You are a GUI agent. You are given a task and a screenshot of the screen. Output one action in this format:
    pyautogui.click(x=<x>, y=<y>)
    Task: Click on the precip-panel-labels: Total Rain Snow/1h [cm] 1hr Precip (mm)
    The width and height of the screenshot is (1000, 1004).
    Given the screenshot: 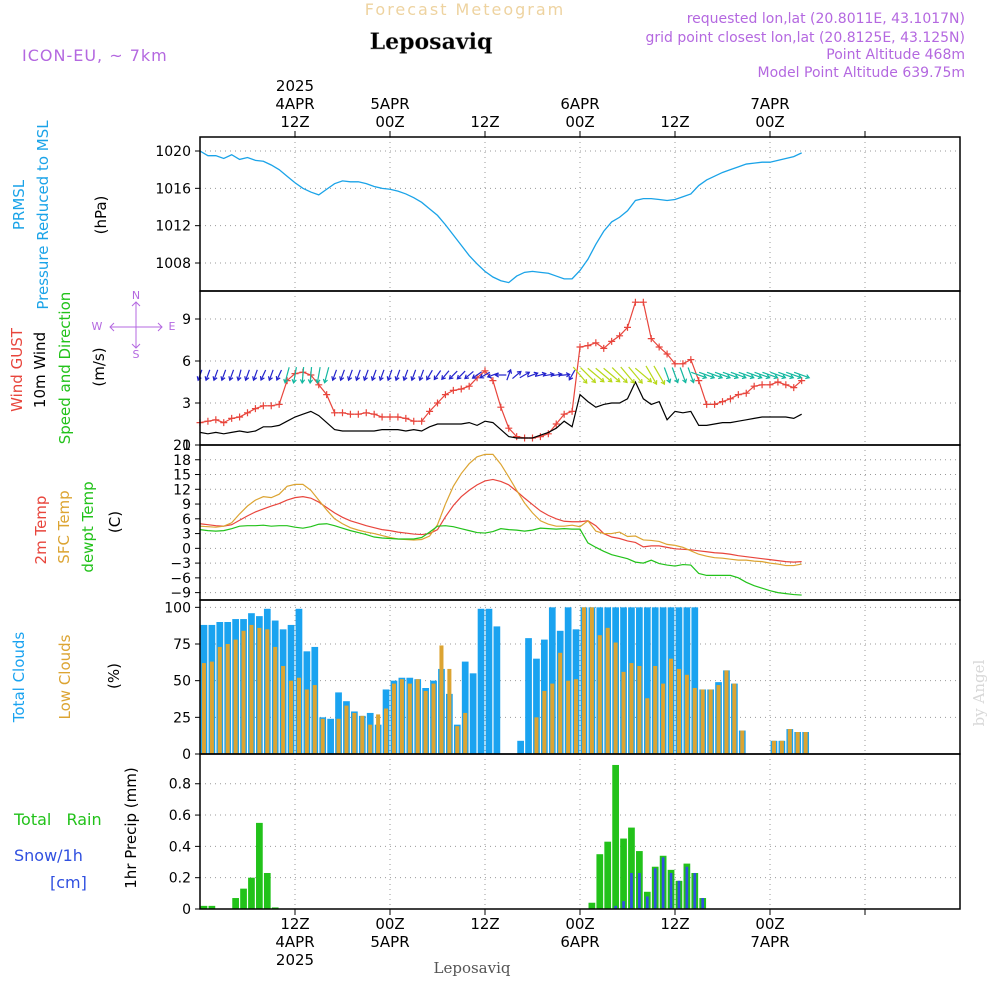 What is the action you would take?
    pyautogui.click(x=76, y=829)
    